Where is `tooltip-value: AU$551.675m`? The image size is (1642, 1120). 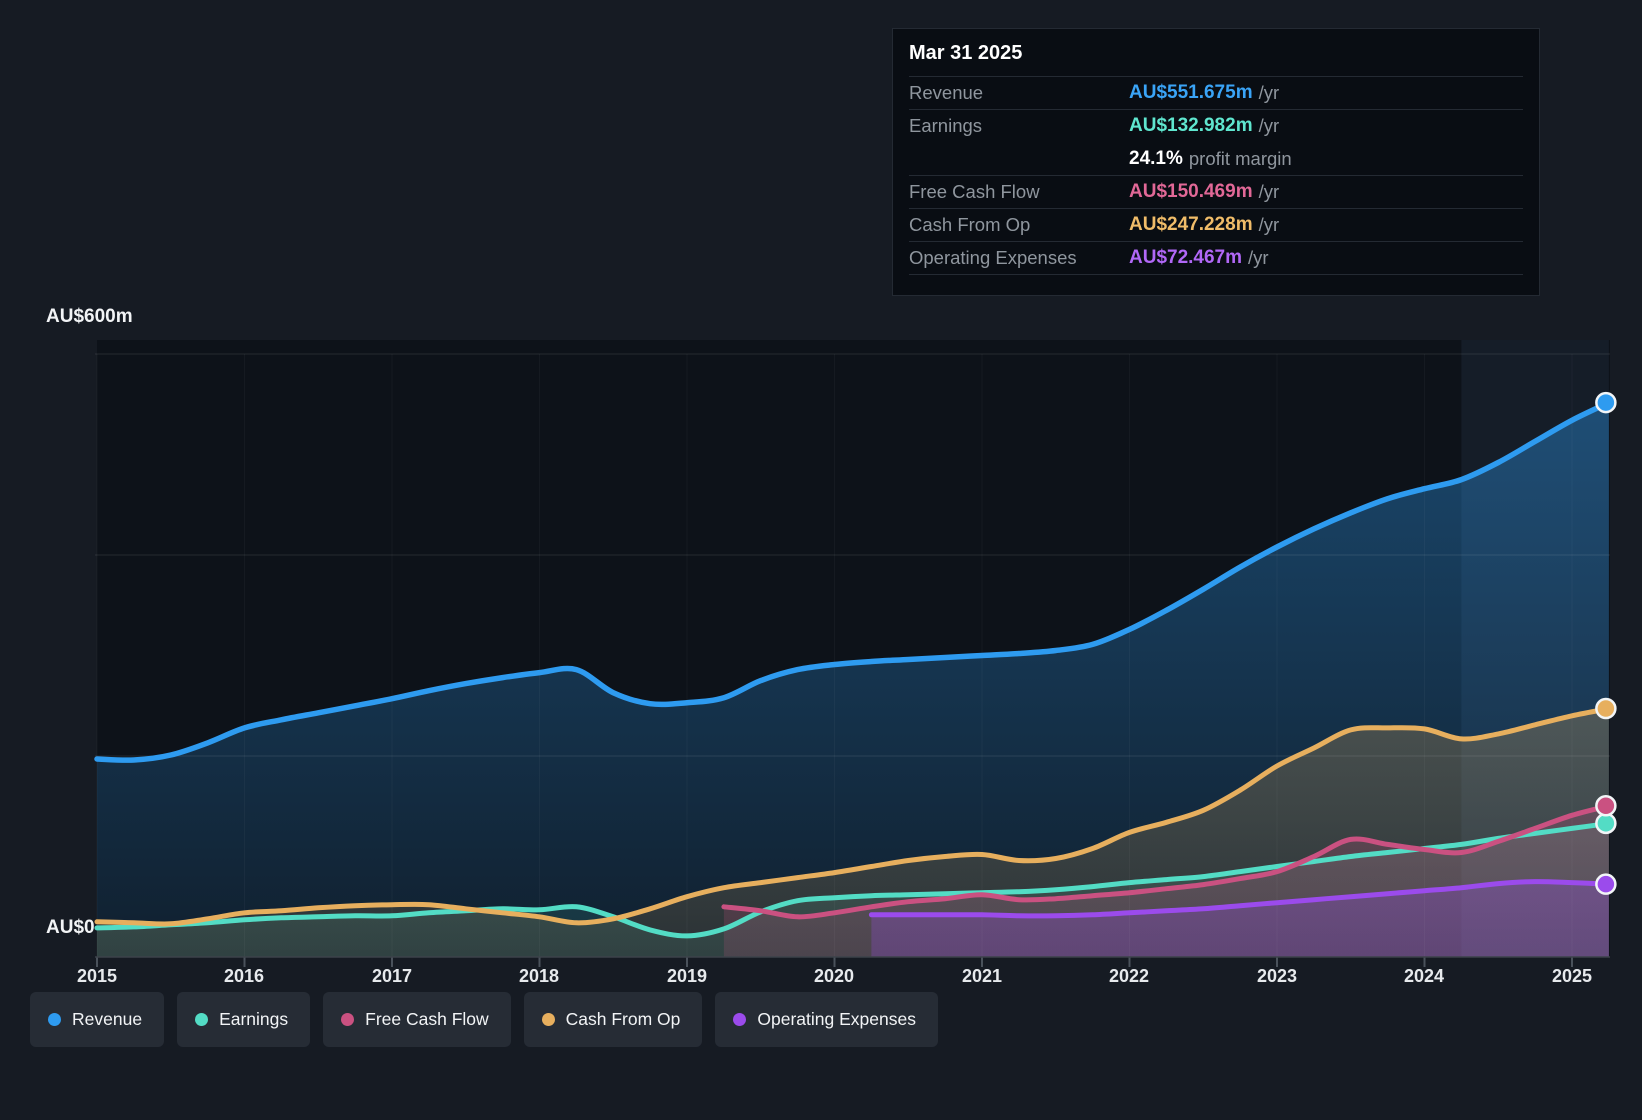
tooltip-value: AU$551.675m is located at coordinates (1191, 92).